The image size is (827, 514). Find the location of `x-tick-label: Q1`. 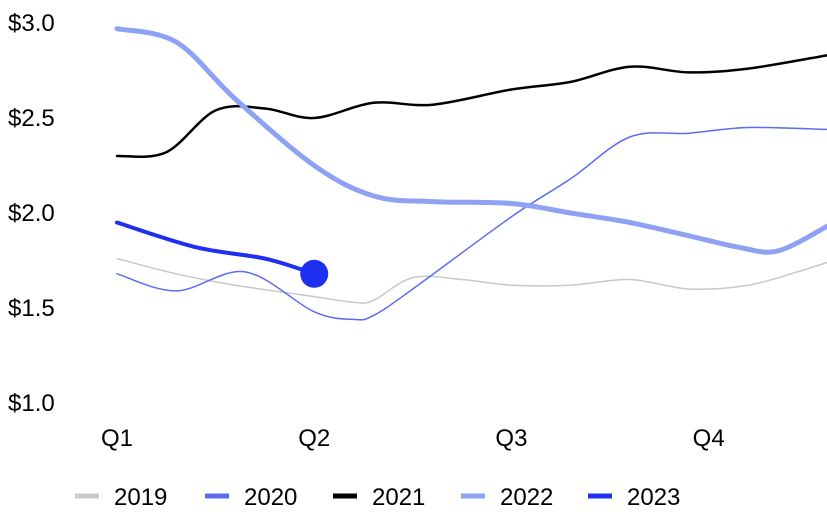

x-tick-label: Q1 is located at coordinates (117, 438).